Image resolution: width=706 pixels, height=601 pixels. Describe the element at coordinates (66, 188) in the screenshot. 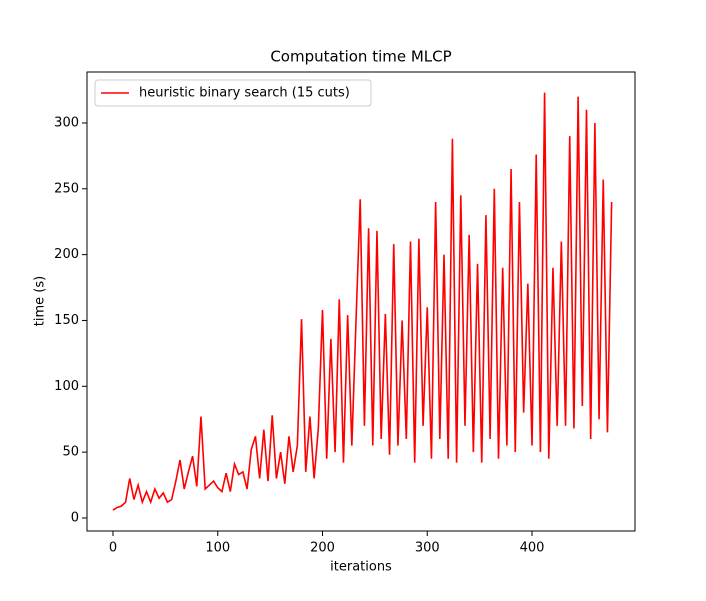

I see `y-tick-label: 250` at that location.